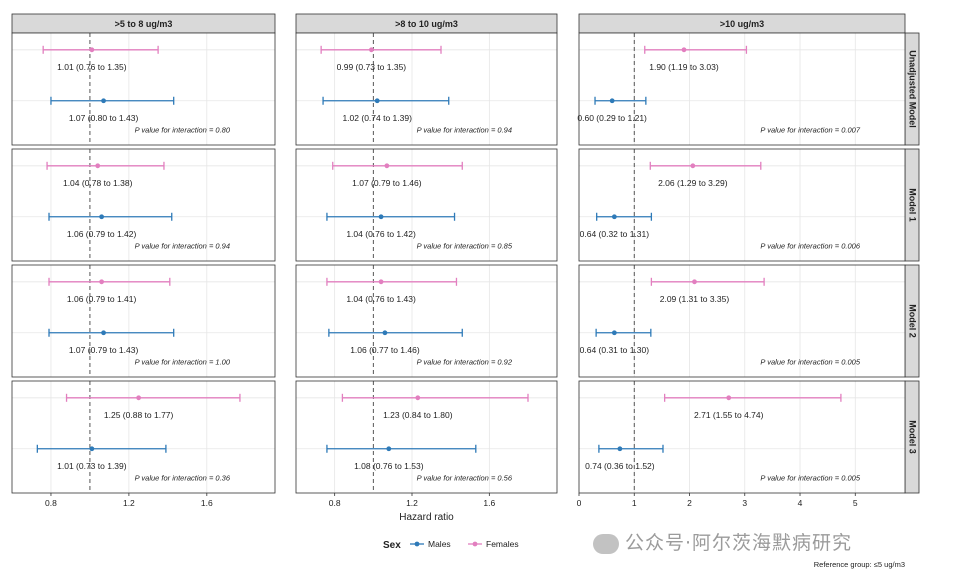  Describe the element at coordinates (612, 118) in the screenshot. I see `label-males-0-2: 0.60 (0.29 to 1.21)` at that location.